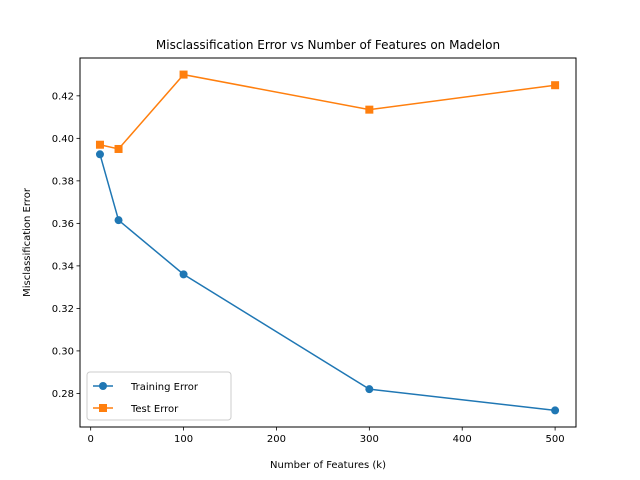  Describe the element at coordinates (328, 465) in the screenshot. I see `x-axis-label: Number of Features (k)` at that location.